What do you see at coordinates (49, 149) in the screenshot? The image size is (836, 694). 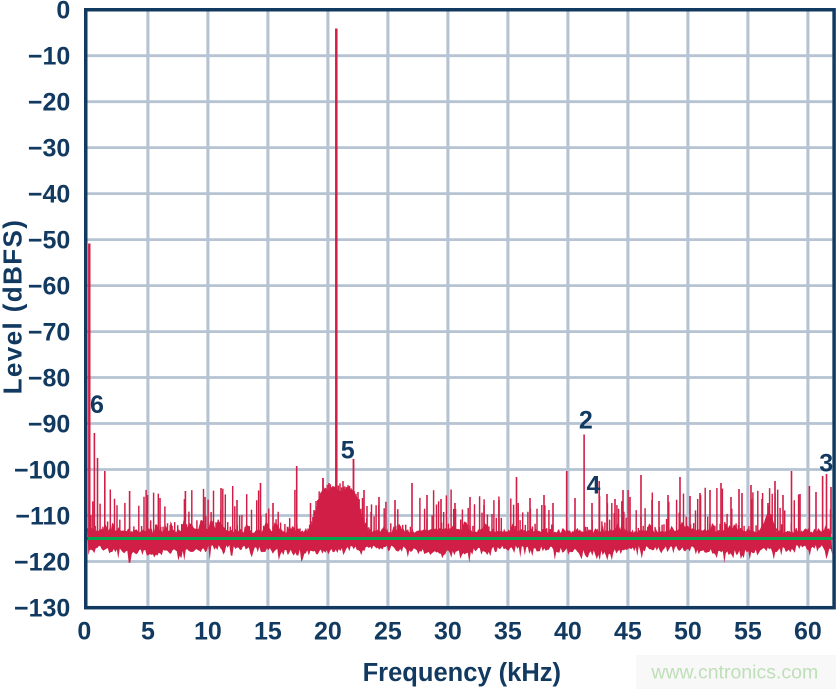 I see `svg-text: −30` at bounding box center [49, 149].